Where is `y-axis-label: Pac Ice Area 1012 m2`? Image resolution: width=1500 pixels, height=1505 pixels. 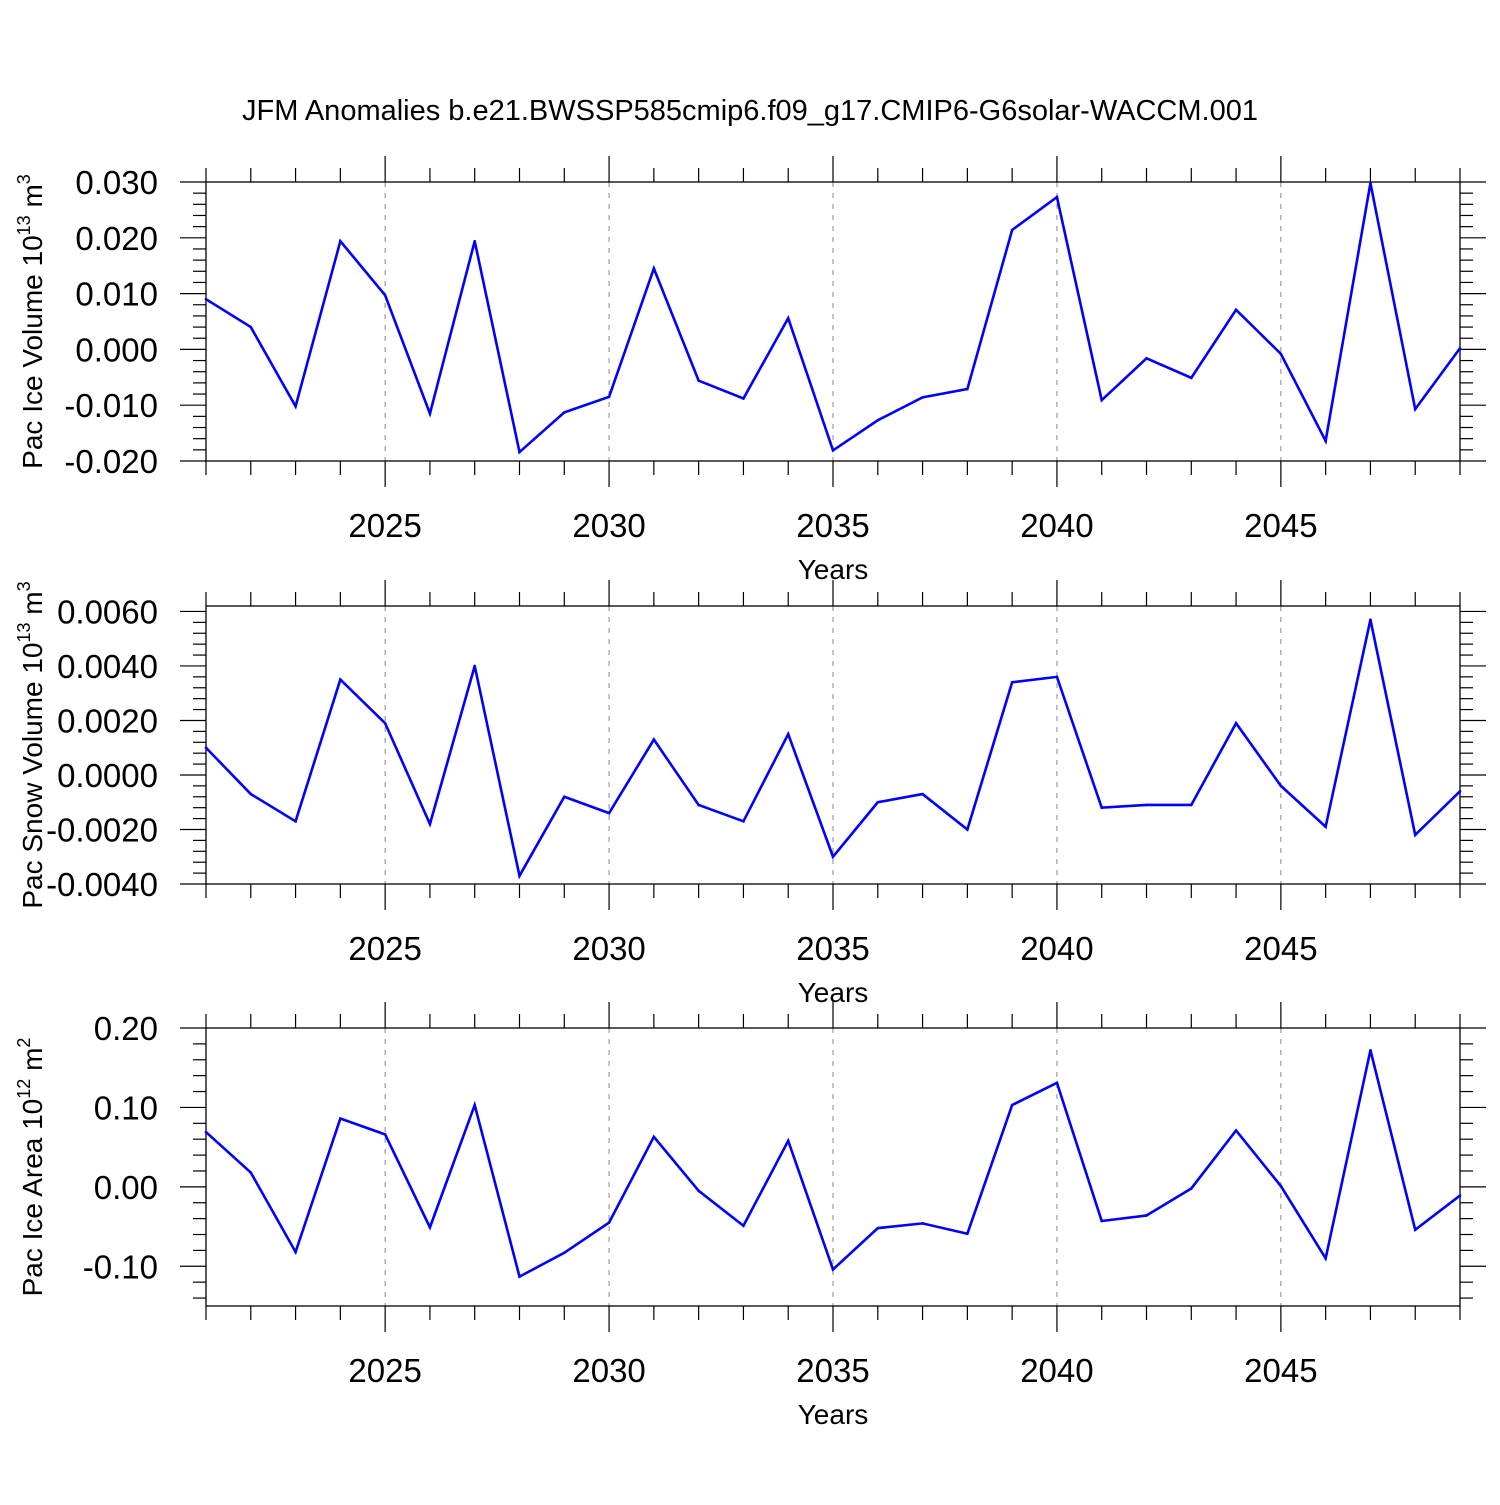
y-axis-label: Pac Ice Area 1012 m2 is located at coordinates (31, 1167).